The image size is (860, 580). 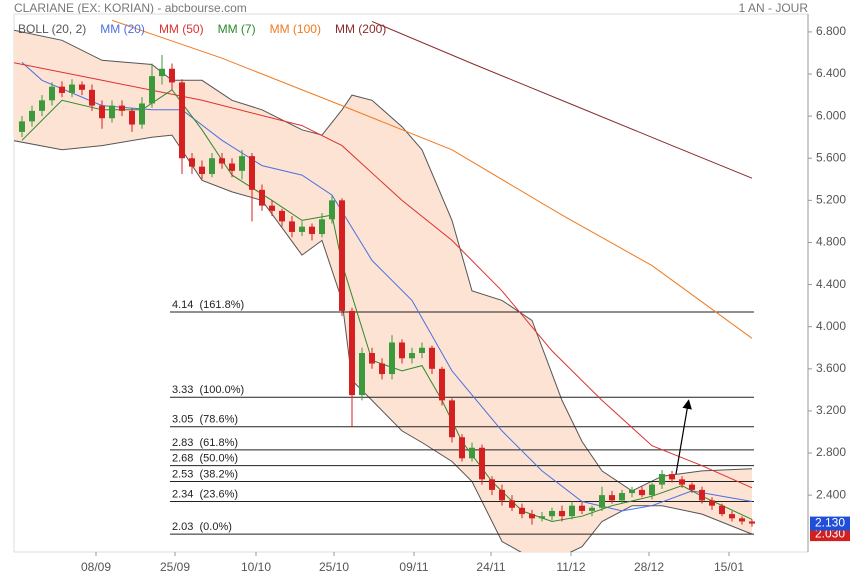 What do you see at coordinates (52, 29) in the screenshot?
I see `legend-entry: BOLL (20, 2)` at bounding box center [52, 29].